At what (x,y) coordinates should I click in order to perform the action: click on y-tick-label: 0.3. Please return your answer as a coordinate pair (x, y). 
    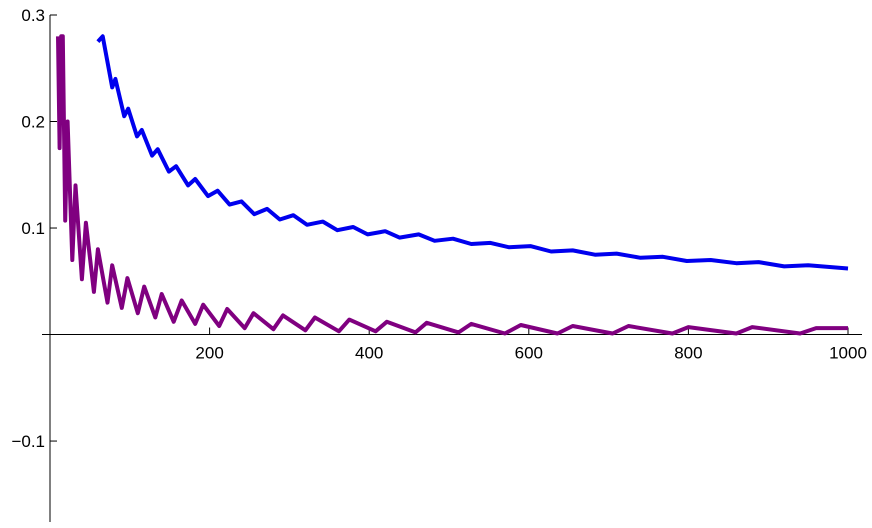
    Looking at the image, I should click on (33, 15).